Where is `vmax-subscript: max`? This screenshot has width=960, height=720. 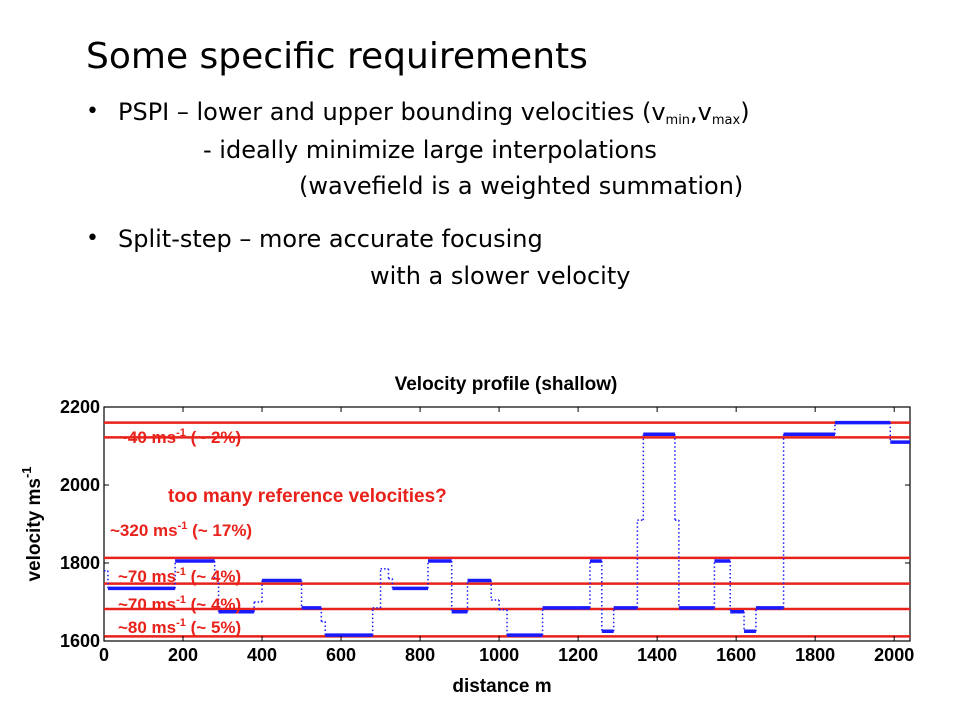 vmax-subscript: max is located at coordinates (726, 120).